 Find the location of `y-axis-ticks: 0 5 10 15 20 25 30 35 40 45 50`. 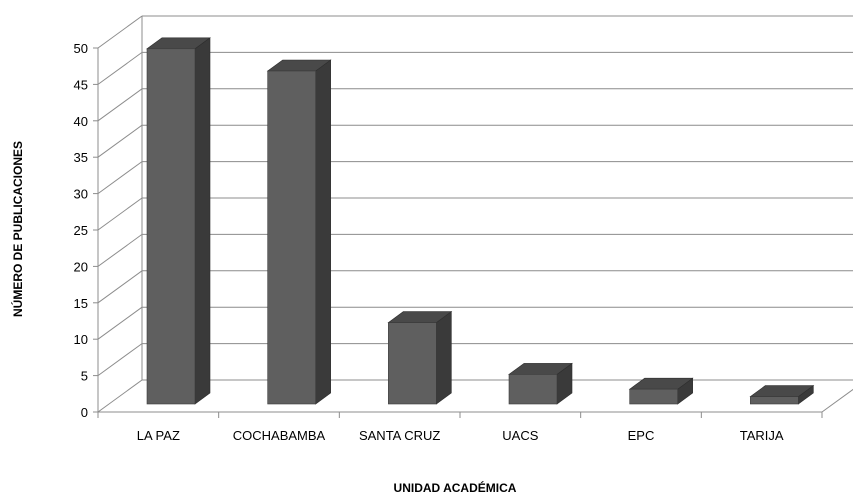

y-axis-ticks: 0 5 10 15 20 25 30 35 40 45 50 is located at coordinates (86, 230).